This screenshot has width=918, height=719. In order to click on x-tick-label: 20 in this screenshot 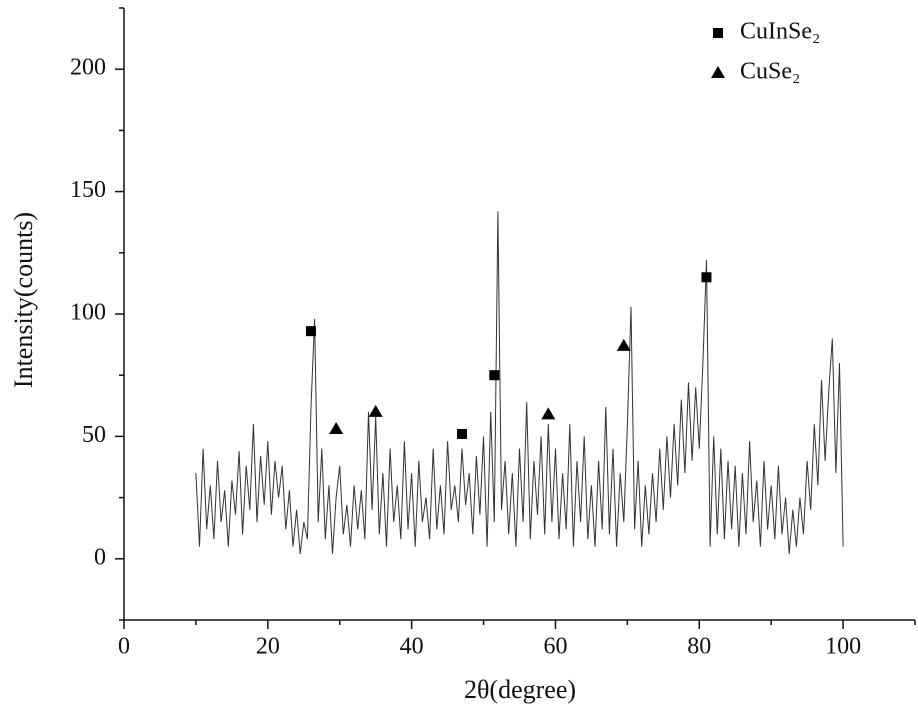, I will do `click(268, 647)`.